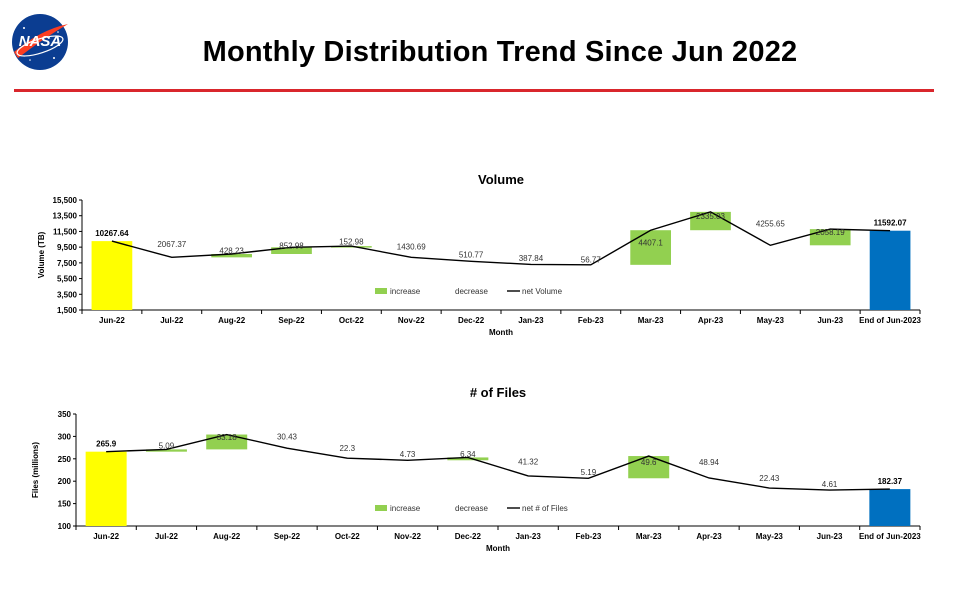 This screenshot has width=955, height=593. What do you see at coordinates (67, 279) in the screenshot?
I see `y-tick-label: 5,500` at bounding box center [67, 279].